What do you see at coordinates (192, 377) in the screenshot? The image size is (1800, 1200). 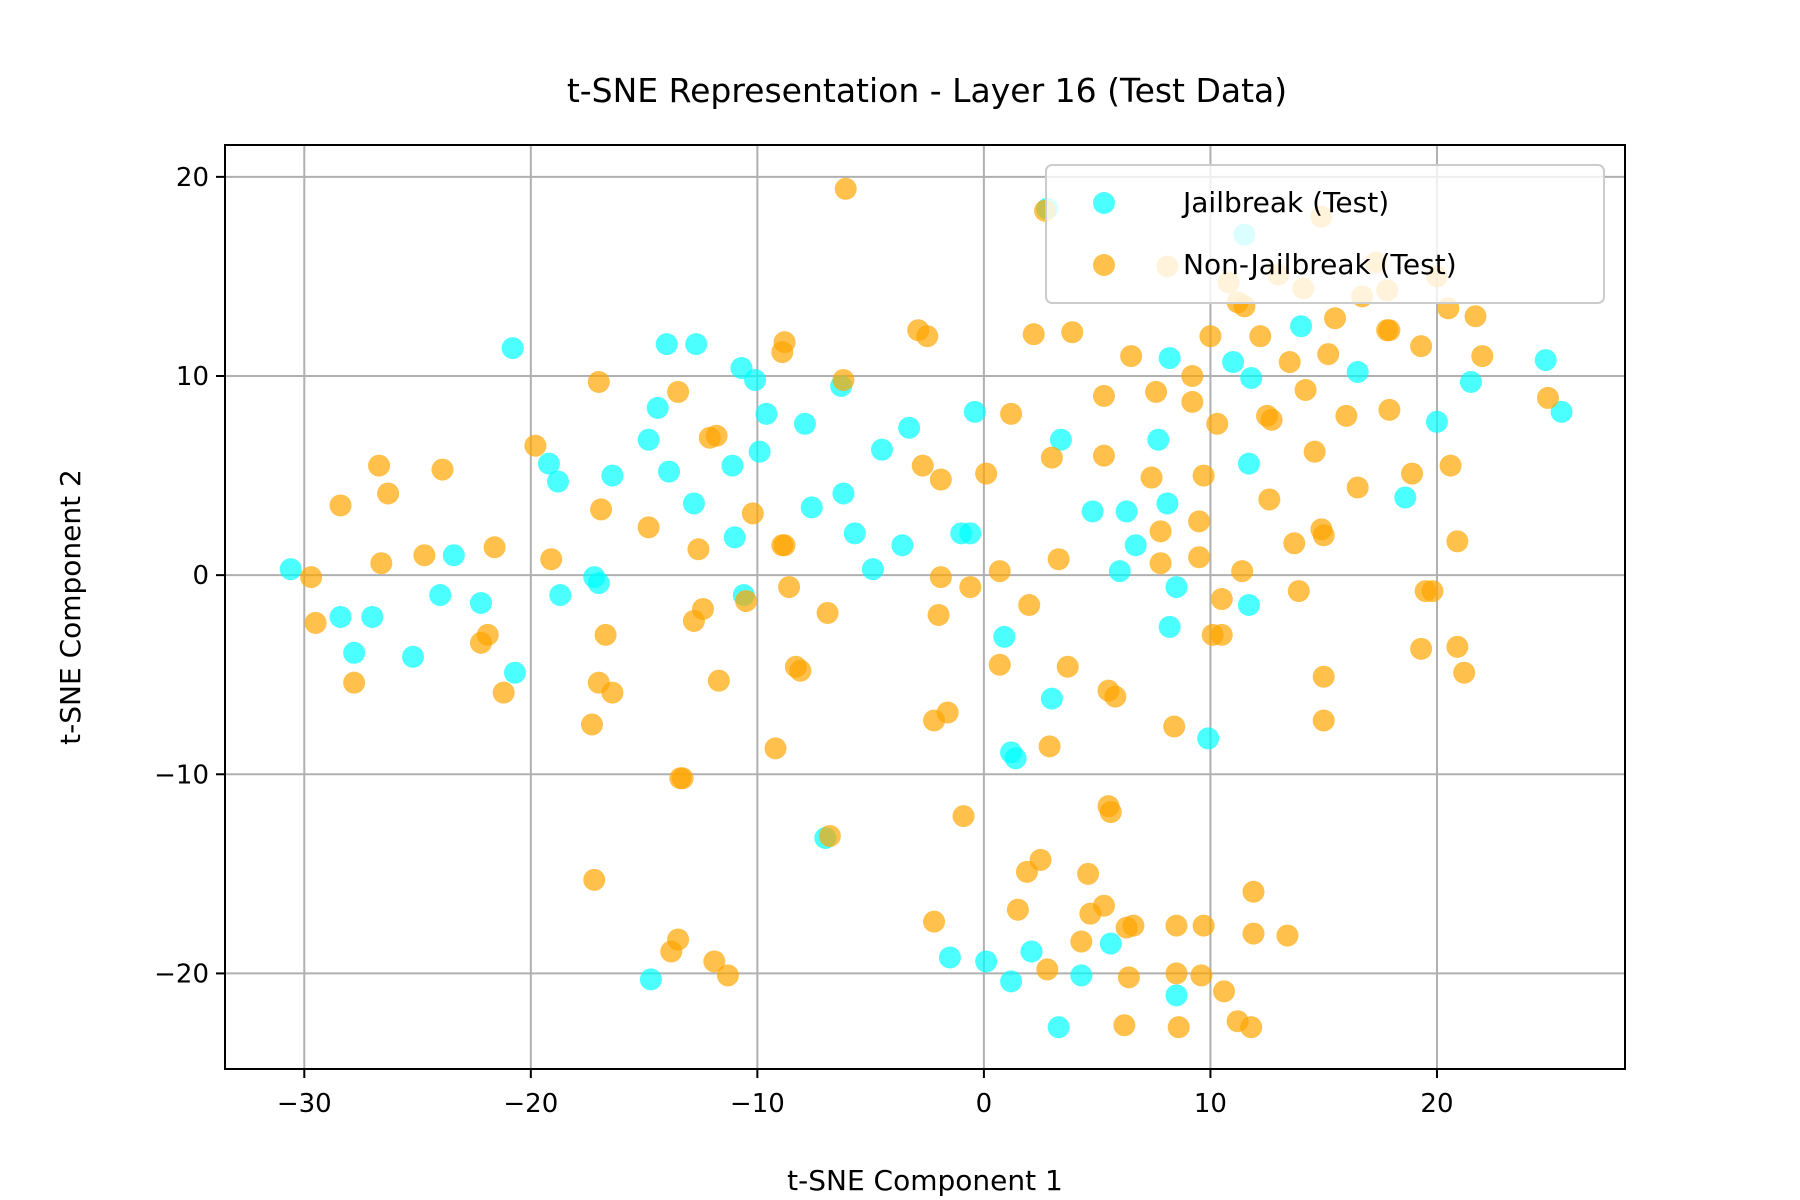 I see `y-tick-label: 10` at bounding box center [192, 377].